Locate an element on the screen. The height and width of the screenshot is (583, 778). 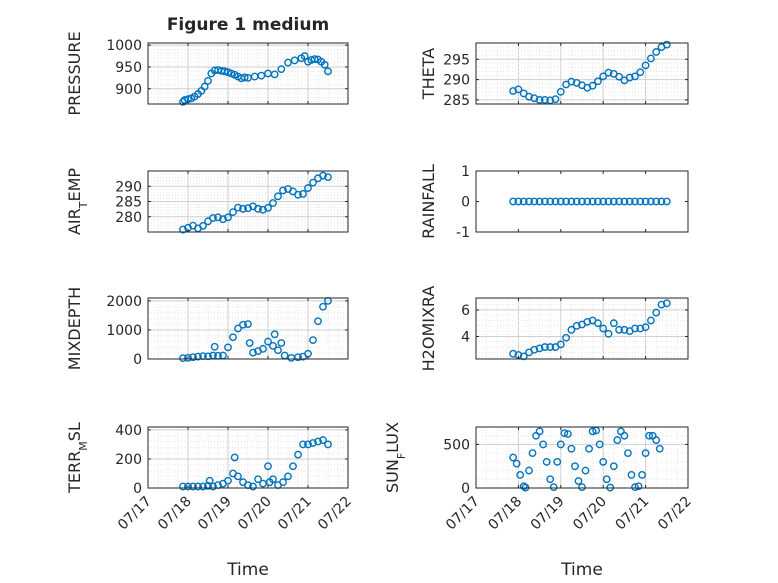
y-tick-label: 0 is located at coordinates (465, 203).